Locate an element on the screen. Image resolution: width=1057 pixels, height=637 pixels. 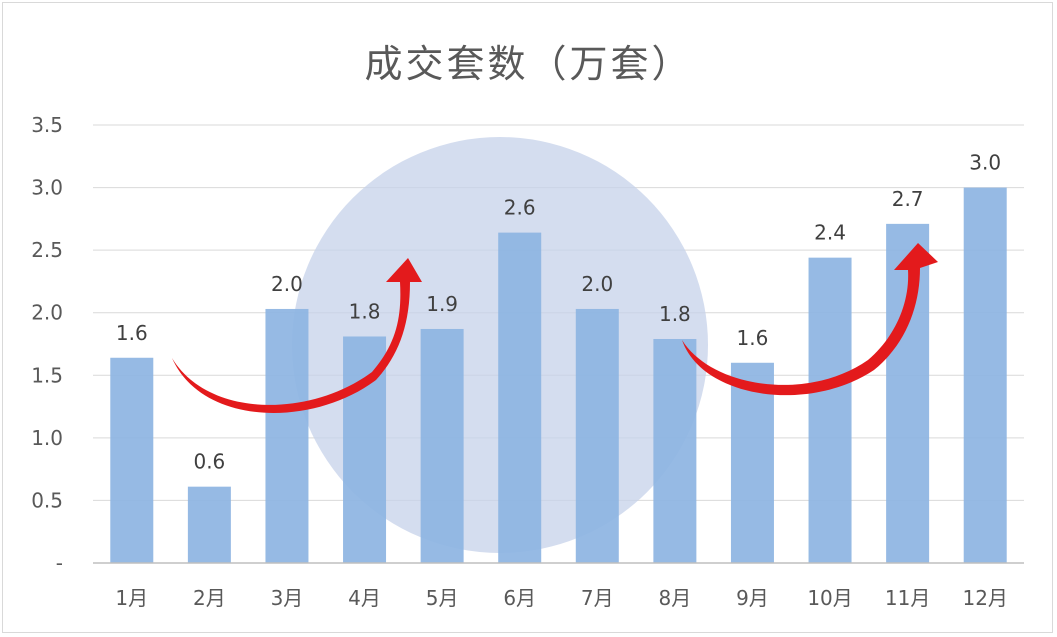
y-tick-label: 1.5 is located at coordinates (47, 375).